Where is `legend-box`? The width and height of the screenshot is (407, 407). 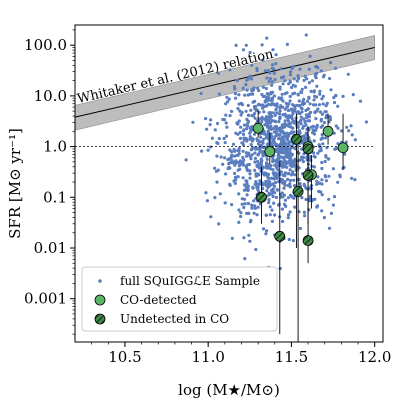
legend-box is located at coordinates (179, 299).